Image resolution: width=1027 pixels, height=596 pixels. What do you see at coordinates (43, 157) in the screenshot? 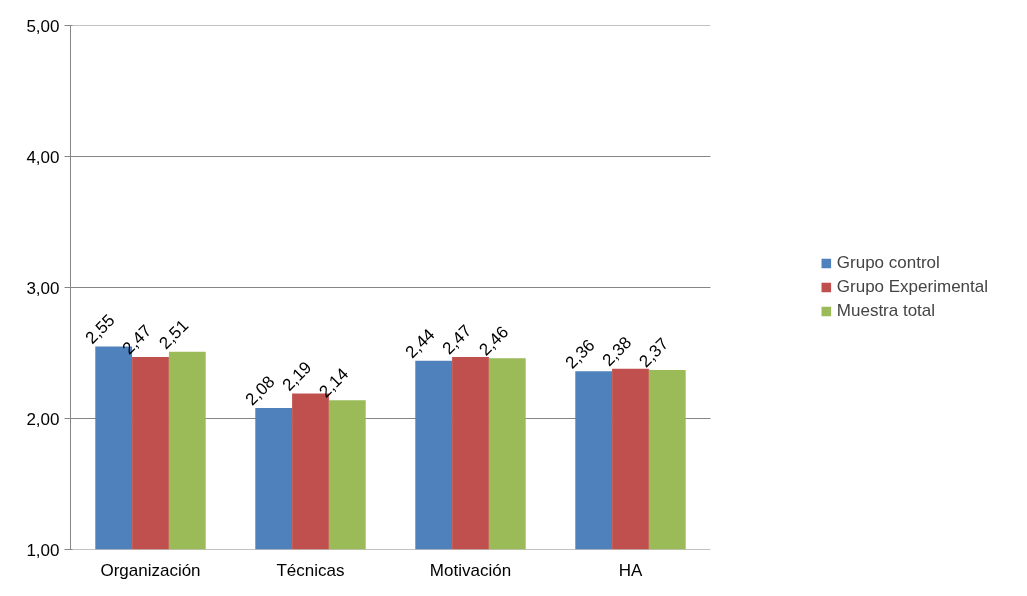
I see `y-tick-label: 4,00` at bounding box center [43, 157].